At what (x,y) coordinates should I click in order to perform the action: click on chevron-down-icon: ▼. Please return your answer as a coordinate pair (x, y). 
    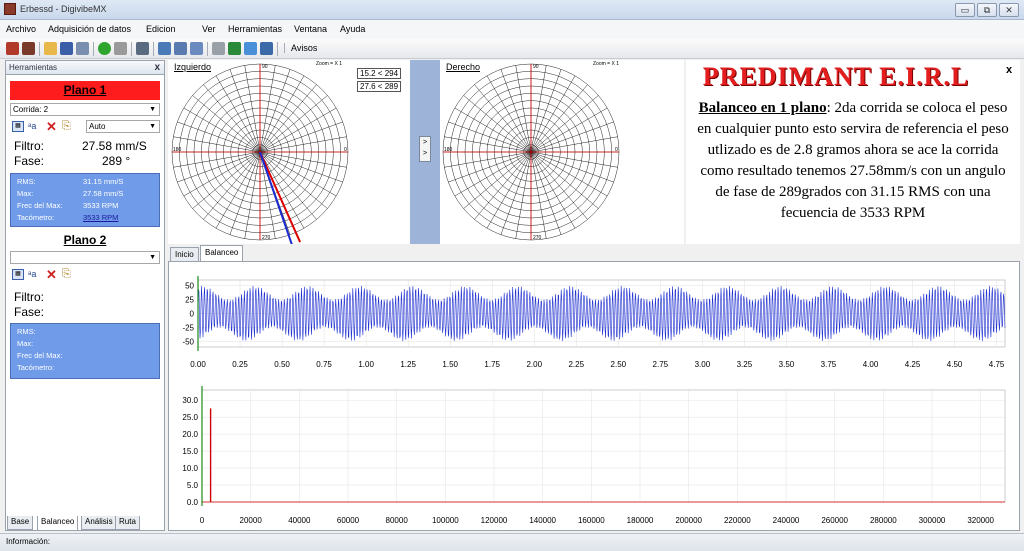
    Looking at the image, I should click on (152, 109).